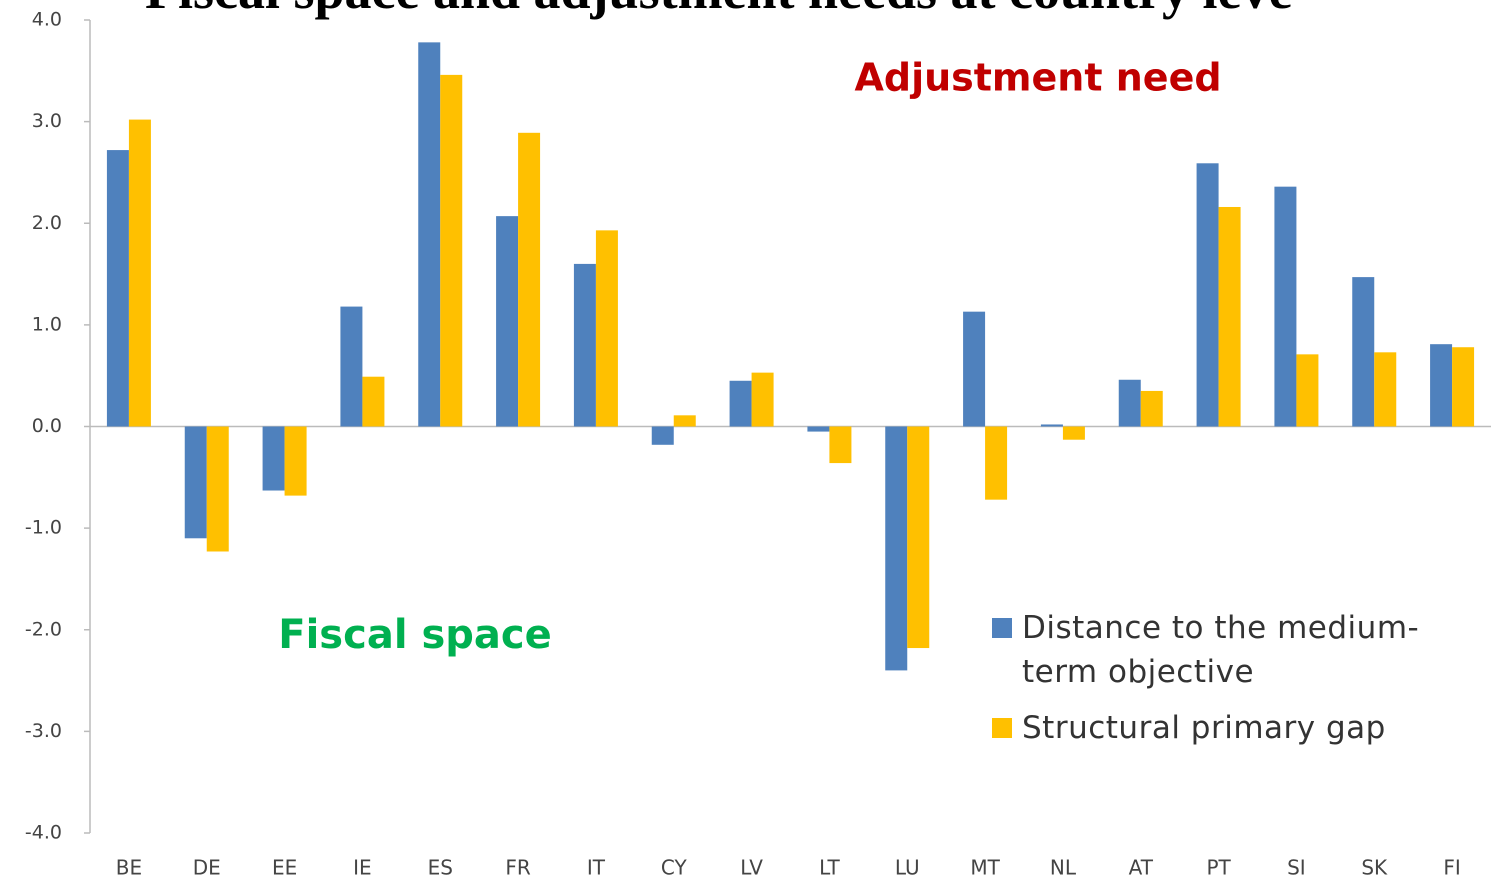  I want to click on x-tick-label: FR, so click(518, 868).